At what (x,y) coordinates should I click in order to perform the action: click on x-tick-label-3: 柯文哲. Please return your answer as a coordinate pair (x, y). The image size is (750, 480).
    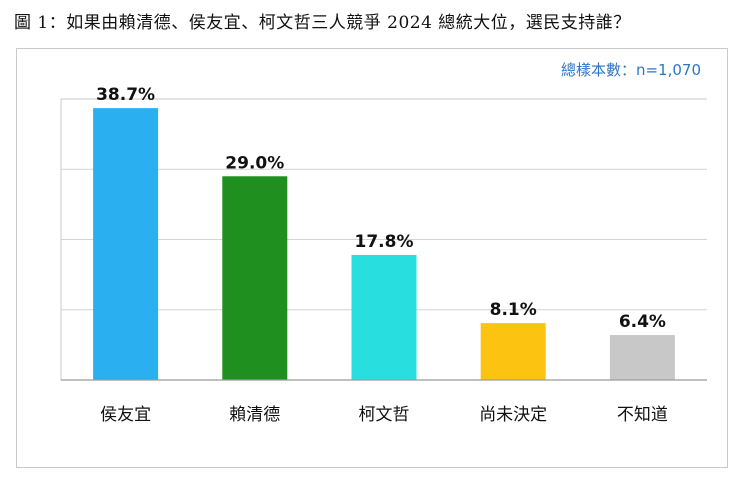
    Looking at the image, I should click on (384, 415).